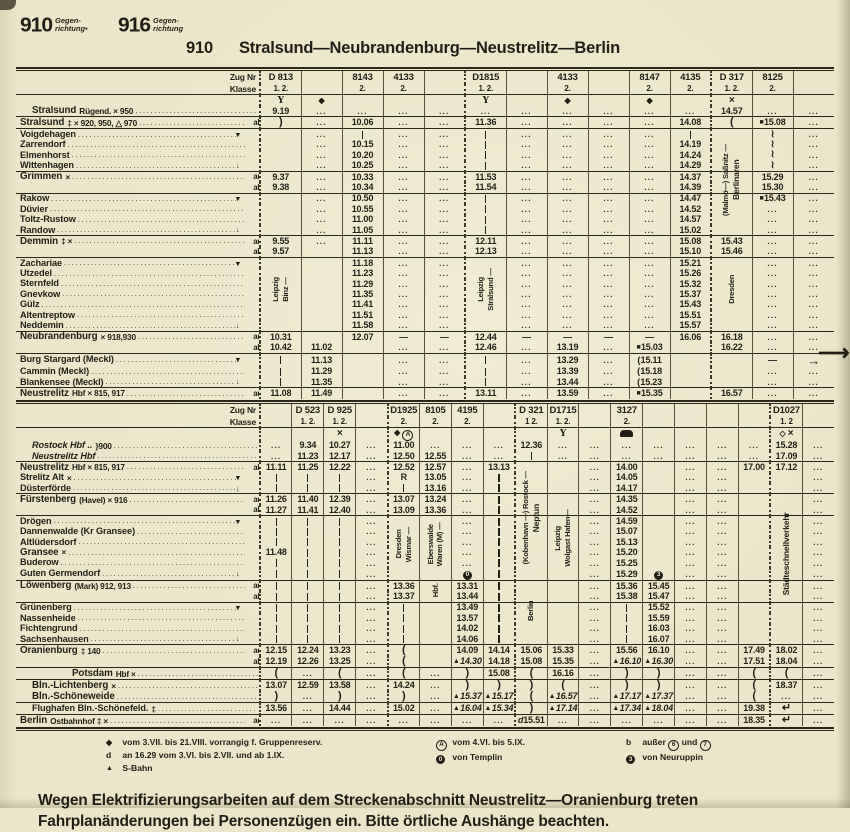 This screenshot has width=850, height=832. Describe the element at coordinates (98, 393) in the screenshot. I see `station-suffix: Hbf × 815, 917` at that location.